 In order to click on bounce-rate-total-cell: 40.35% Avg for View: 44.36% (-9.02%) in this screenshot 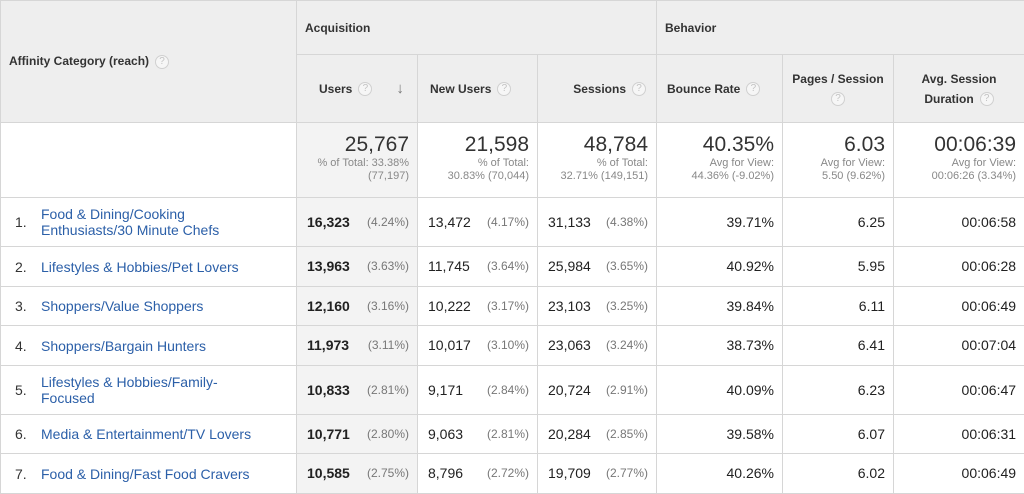, I will do `click(719, 160)`.